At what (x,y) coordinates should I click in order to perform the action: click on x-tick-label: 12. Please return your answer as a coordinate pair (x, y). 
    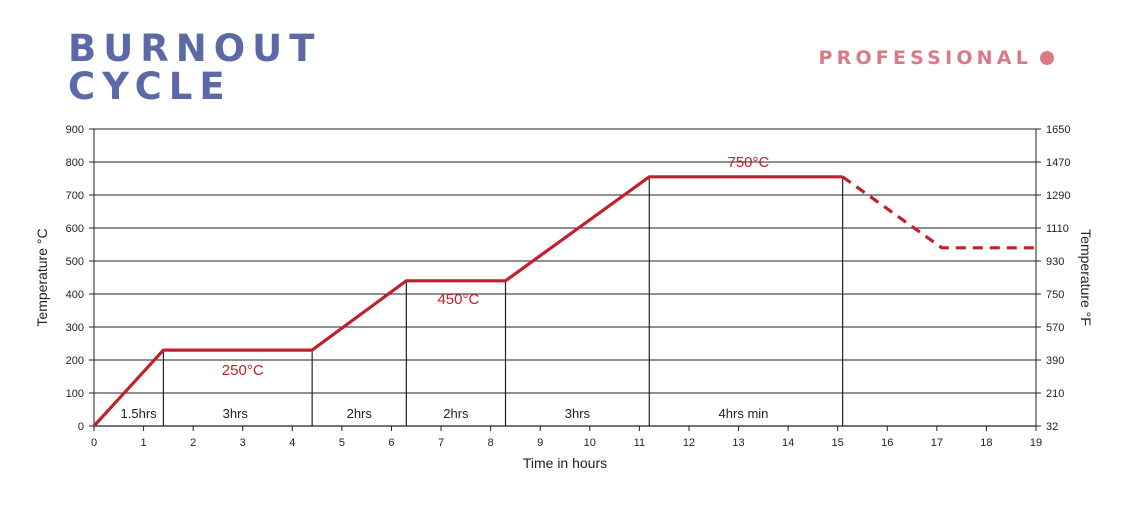
    Looking at the image, I should click on (689, 443).